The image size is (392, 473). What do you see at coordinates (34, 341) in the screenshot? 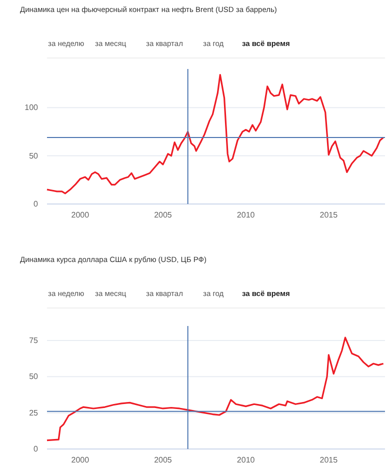
I see `y-tick-label: 75` at bounding box center [34, 341].